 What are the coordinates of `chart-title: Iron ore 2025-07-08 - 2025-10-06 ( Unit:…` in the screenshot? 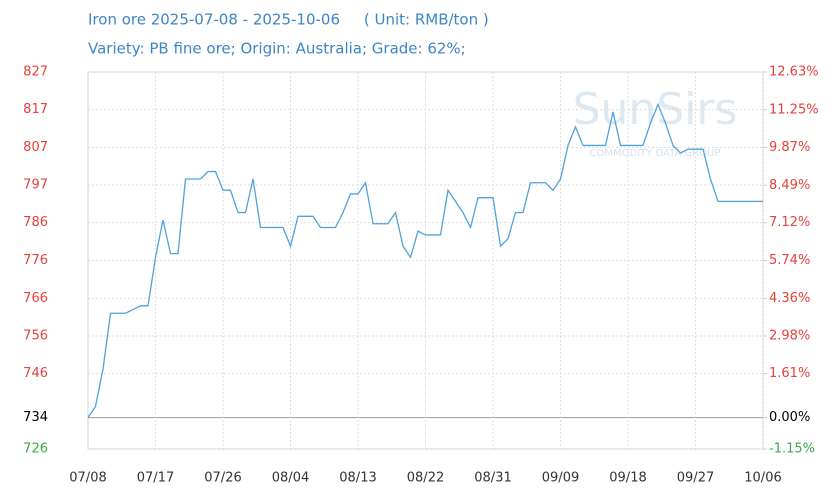 It's located at (288, 20).